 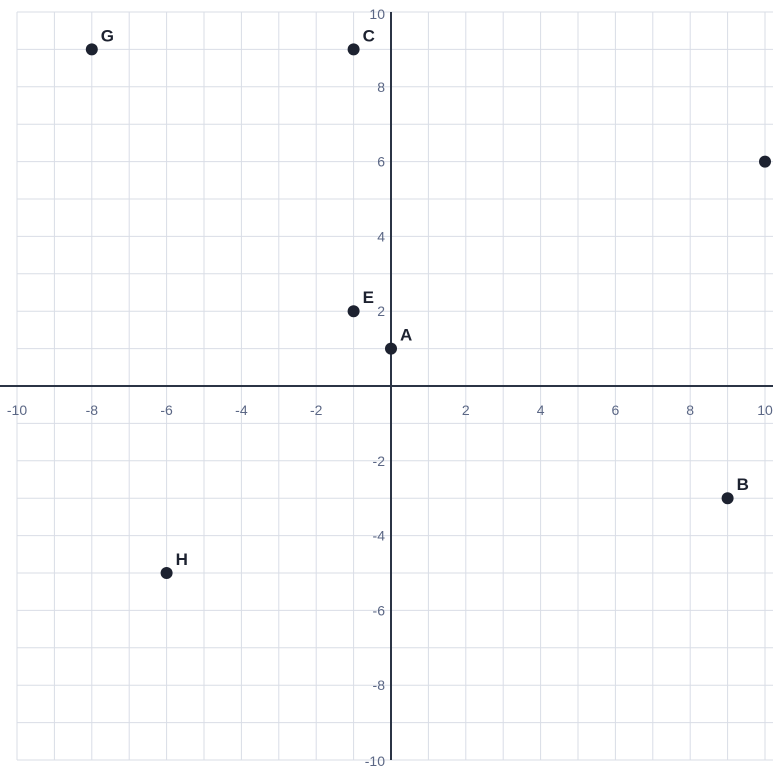 What do you see at coordinates (174, 564) in the screenshot?
I see `data-point: H` at bounding box center [174, 564].